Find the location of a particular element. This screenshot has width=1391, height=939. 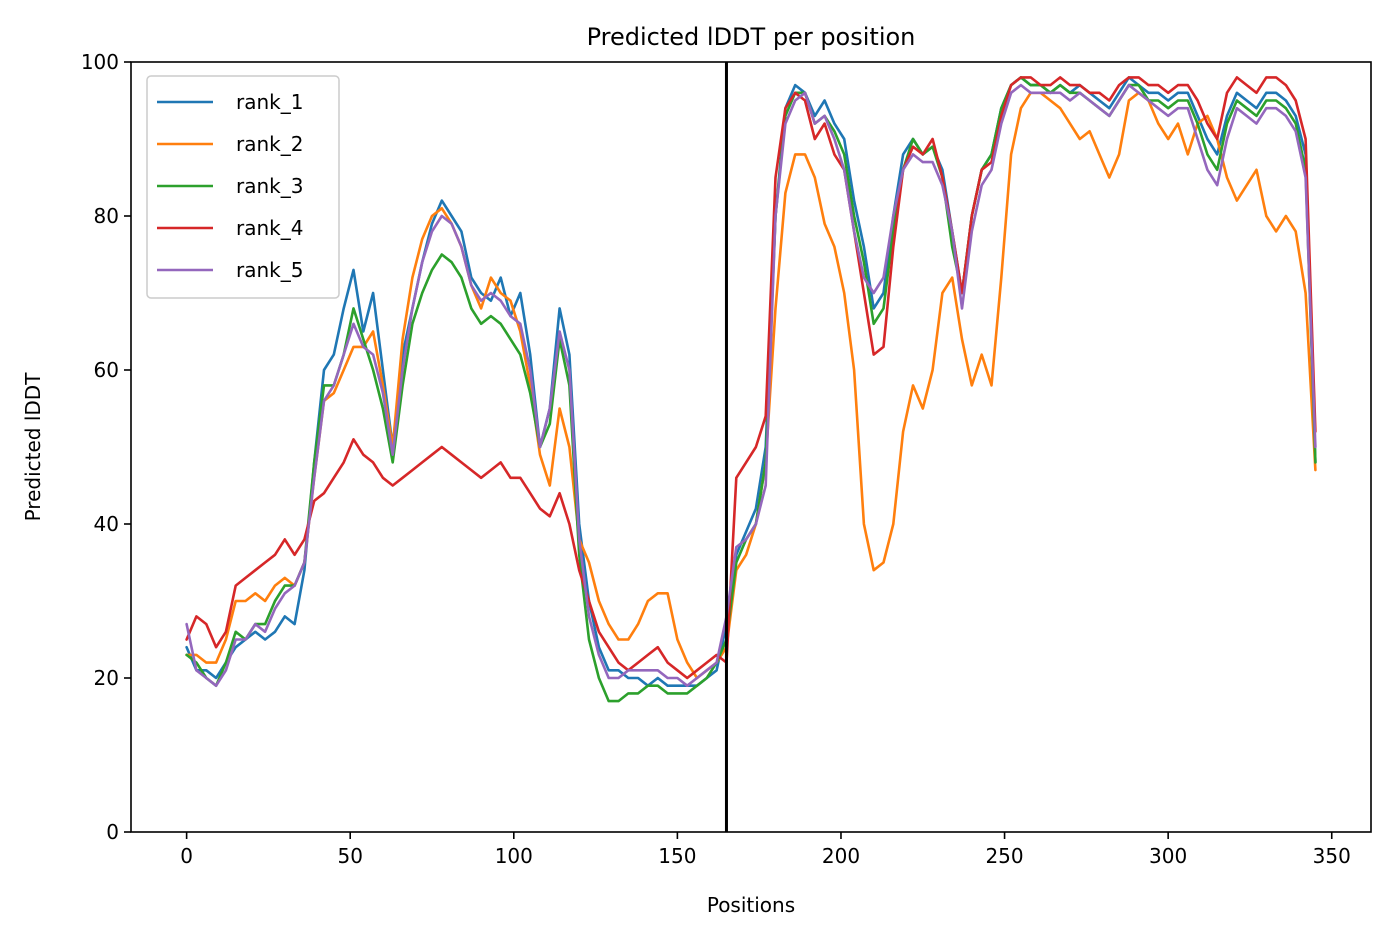

x-tick-label: 200 is located at coordinates (841, 856).